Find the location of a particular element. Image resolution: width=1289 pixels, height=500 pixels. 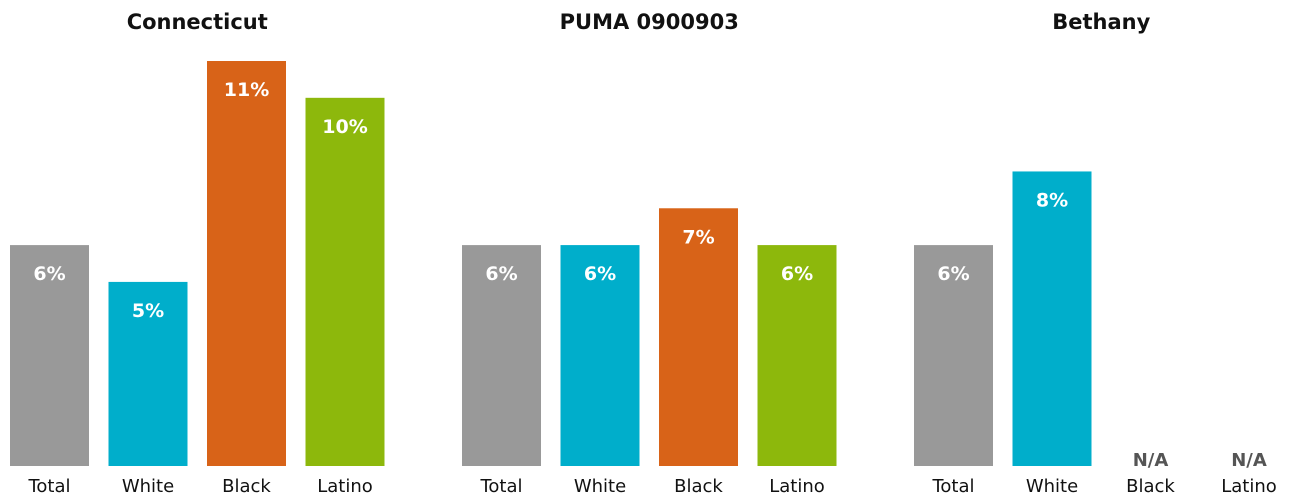

data-label: 8% is located at coordinates (1052, 200).